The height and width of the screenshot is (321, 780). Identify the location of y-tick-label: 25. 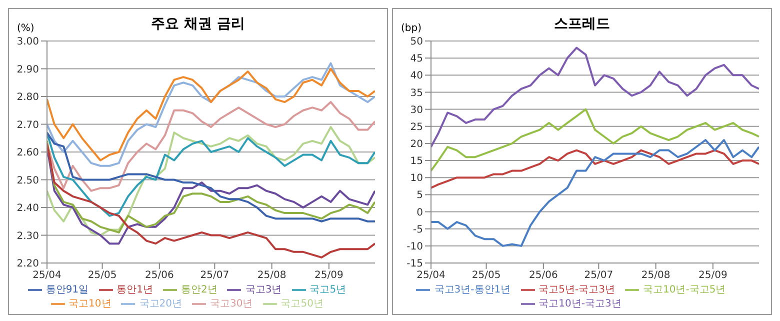
(416, 127).